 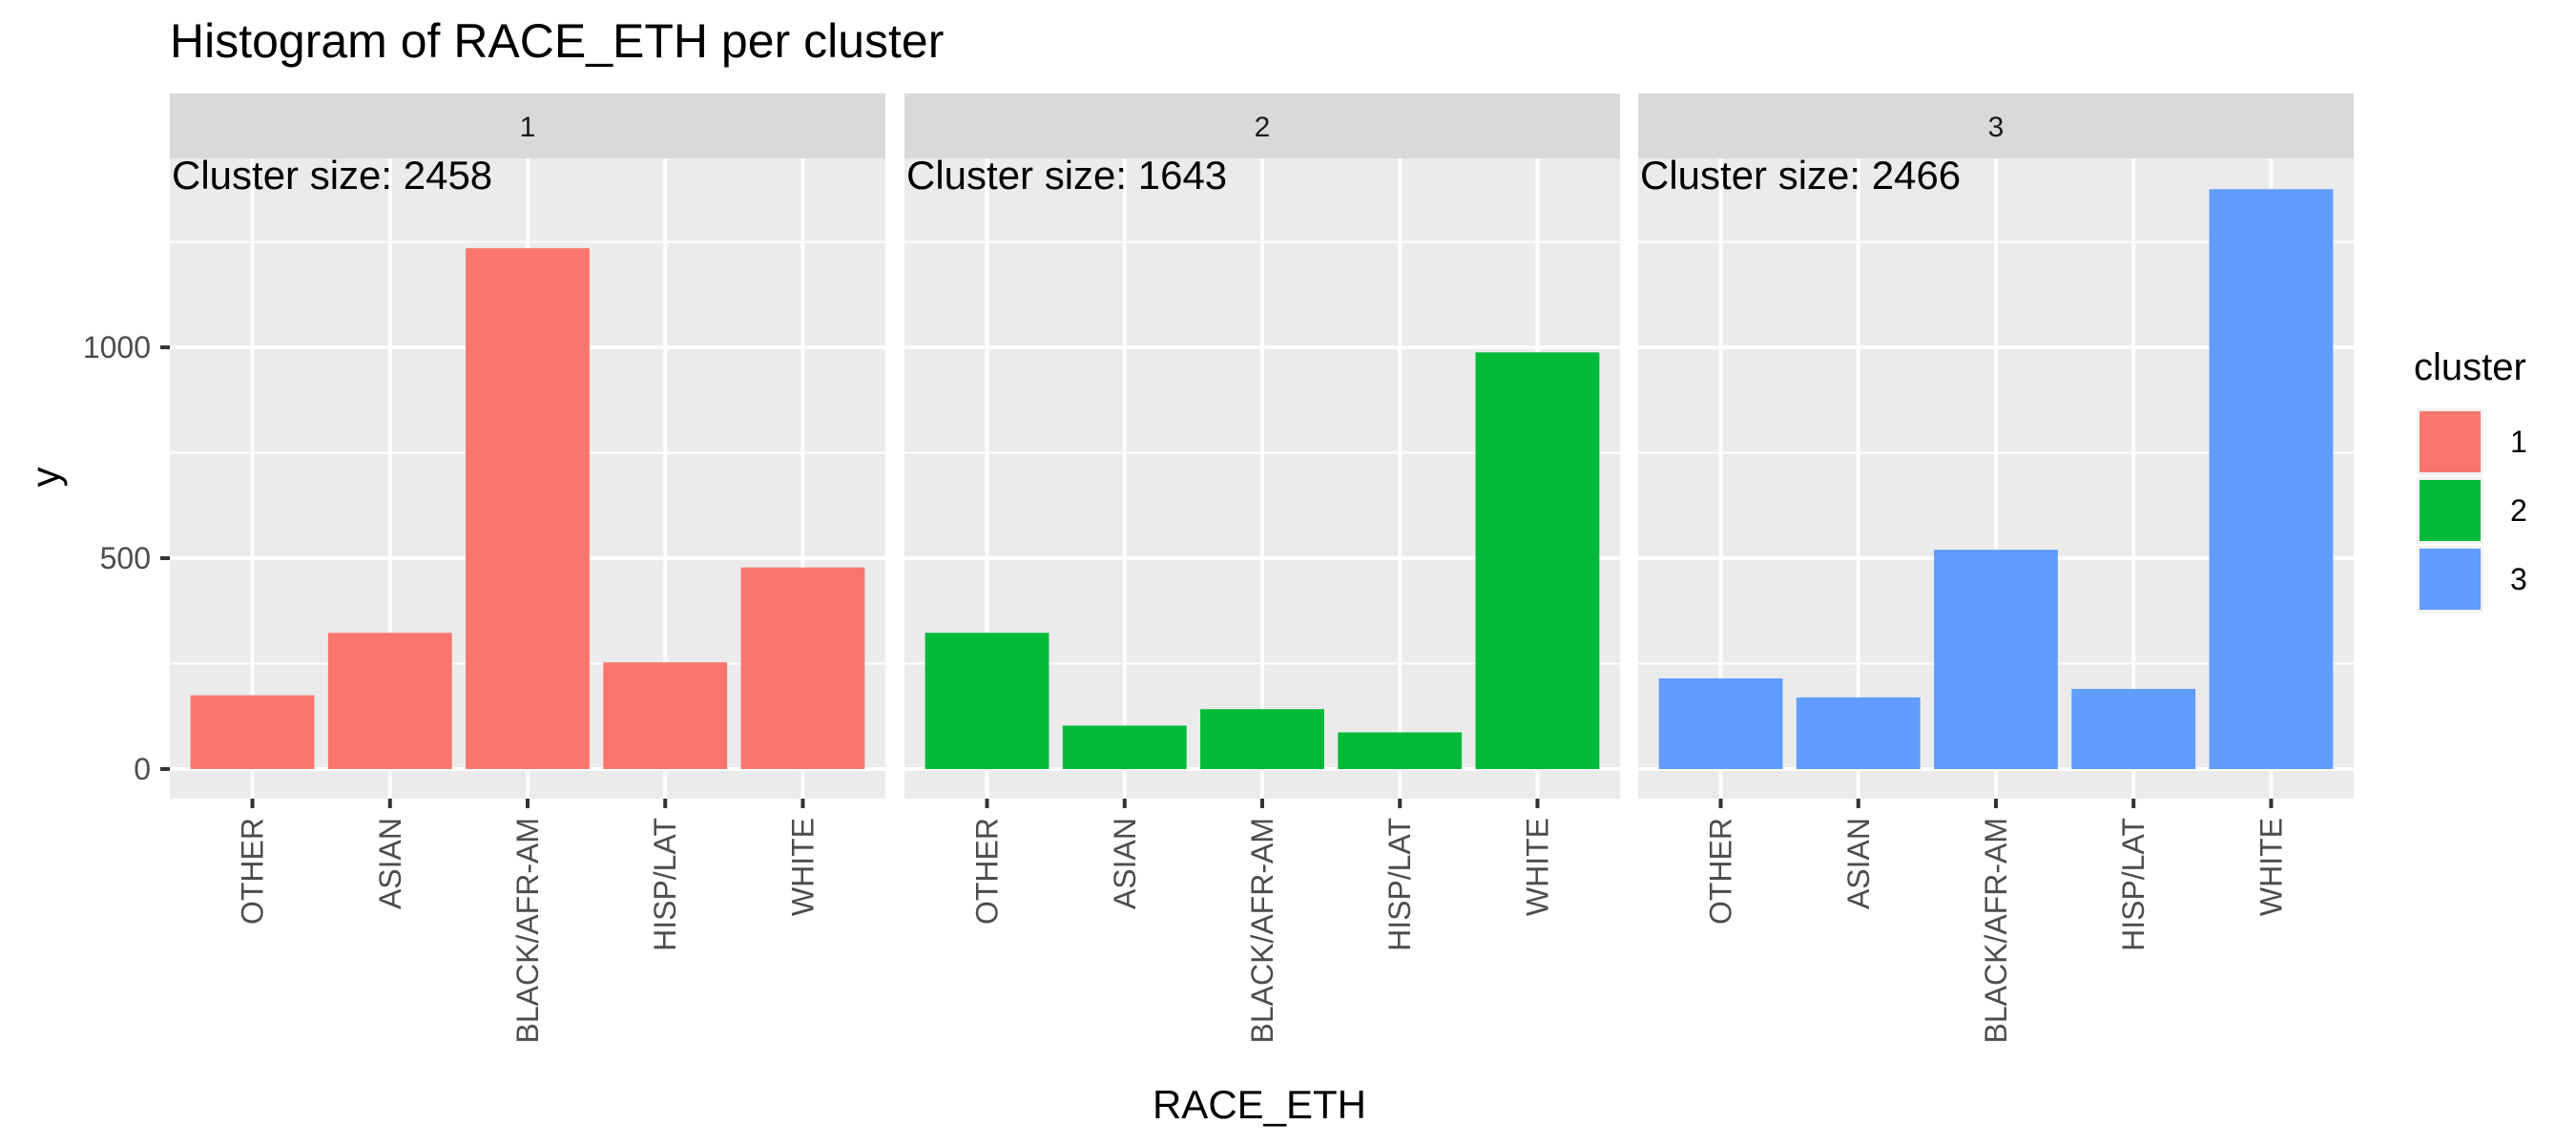 I want to click on y-tick-label: 500, so click(x=125, y=558).